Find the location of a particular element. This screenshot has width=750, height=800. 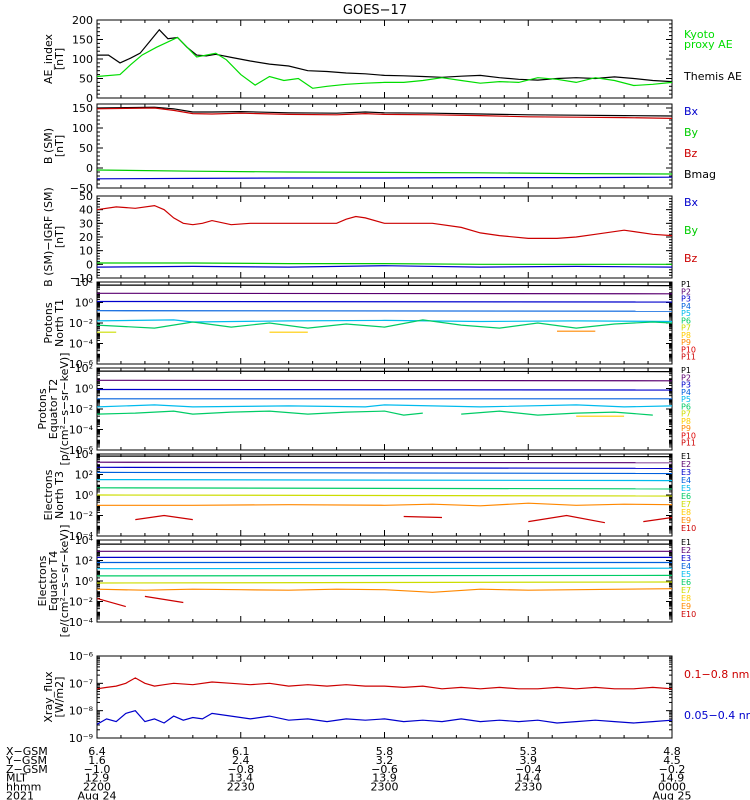

series-line-e10d is located at coordinates (658, 519).